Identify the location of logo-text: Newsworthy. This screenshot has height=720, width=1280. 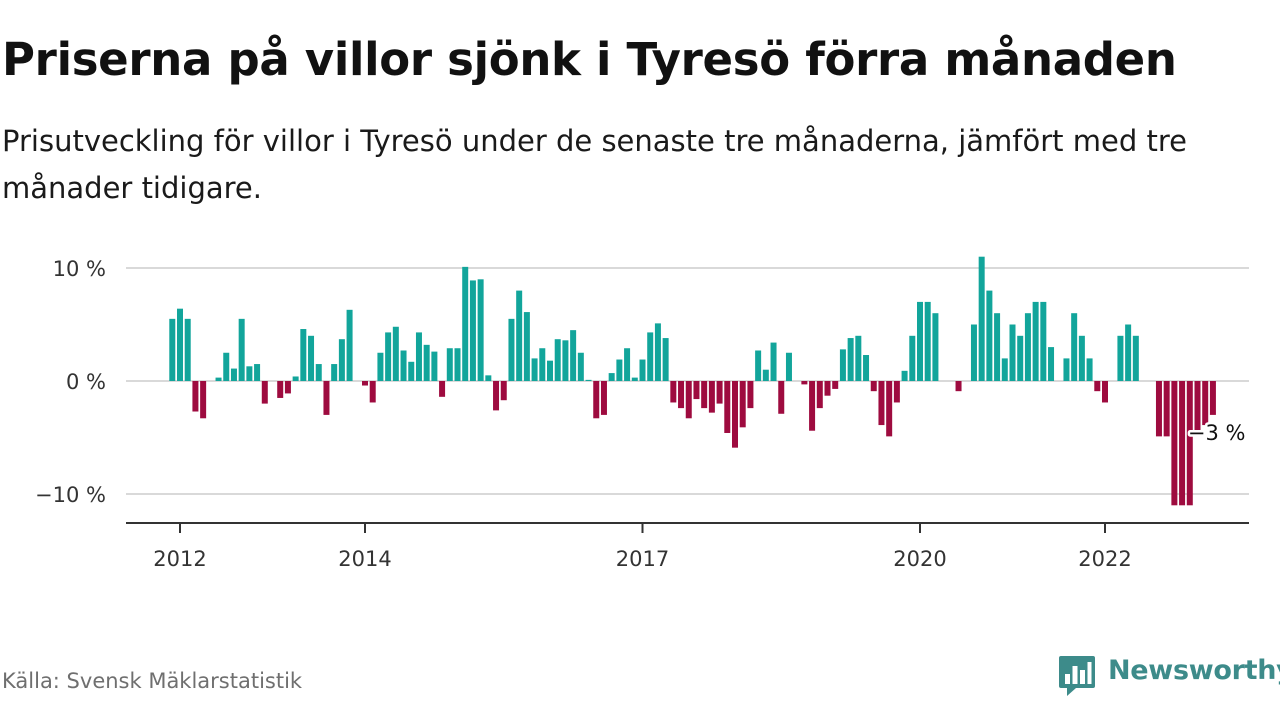
(1194, 670).